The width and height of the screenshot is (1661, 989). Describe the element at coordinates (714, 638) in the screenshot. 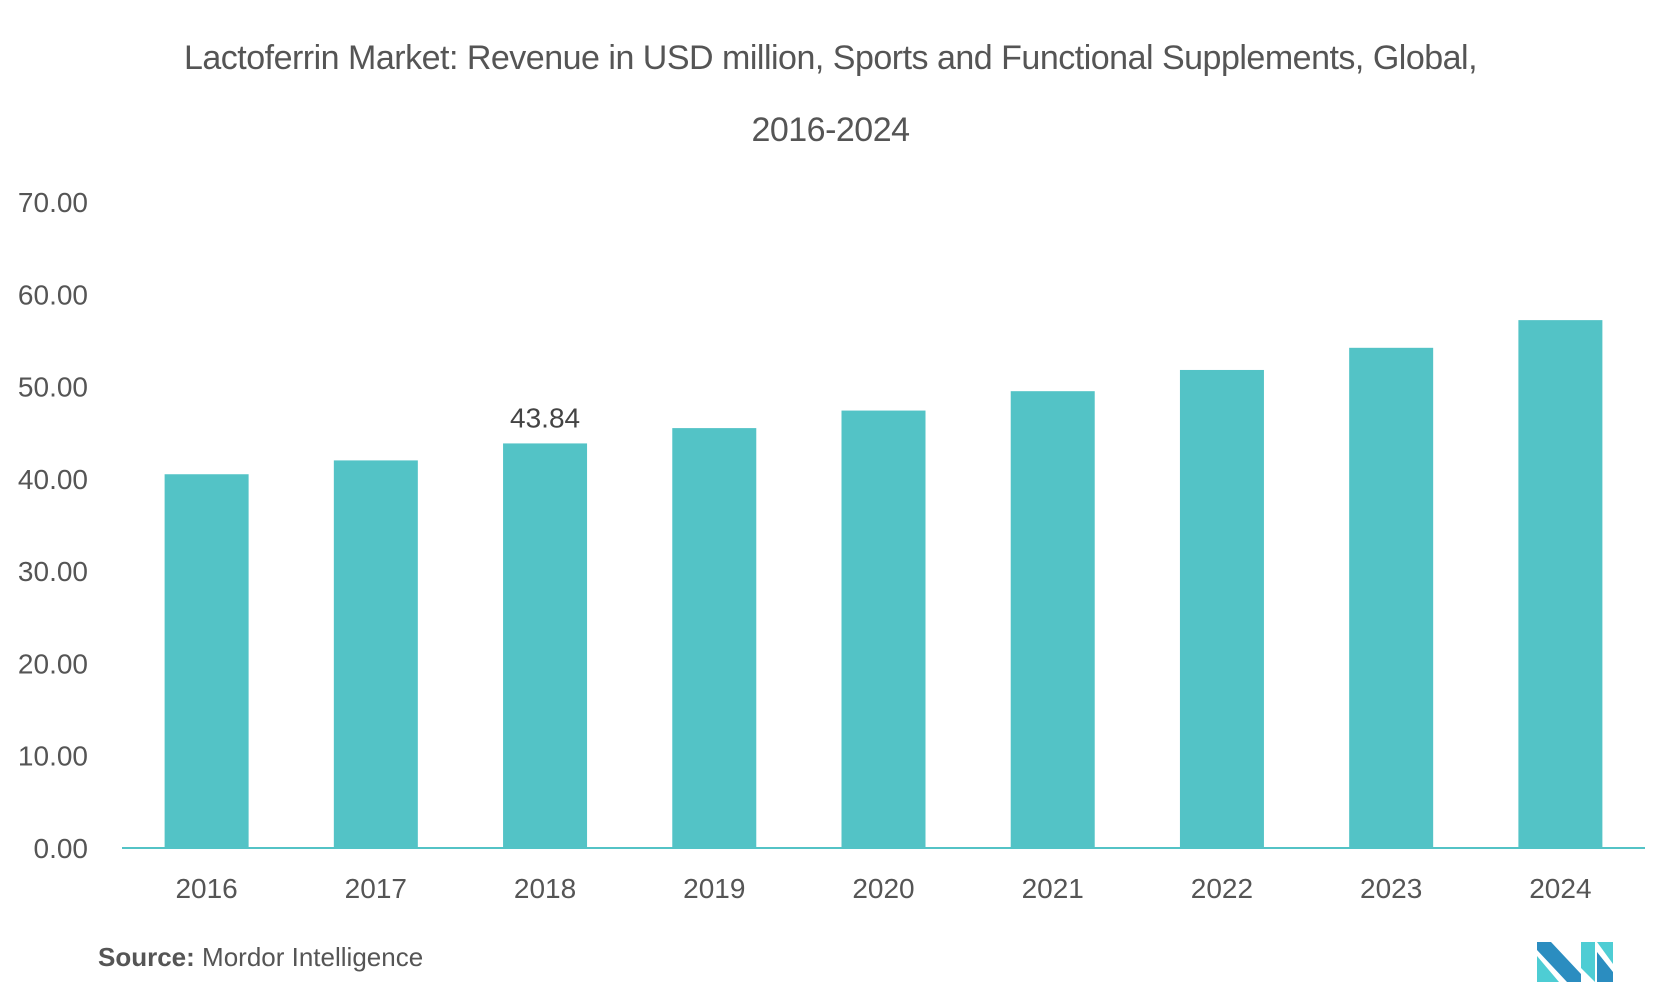

I see `bar-2019` at that location.